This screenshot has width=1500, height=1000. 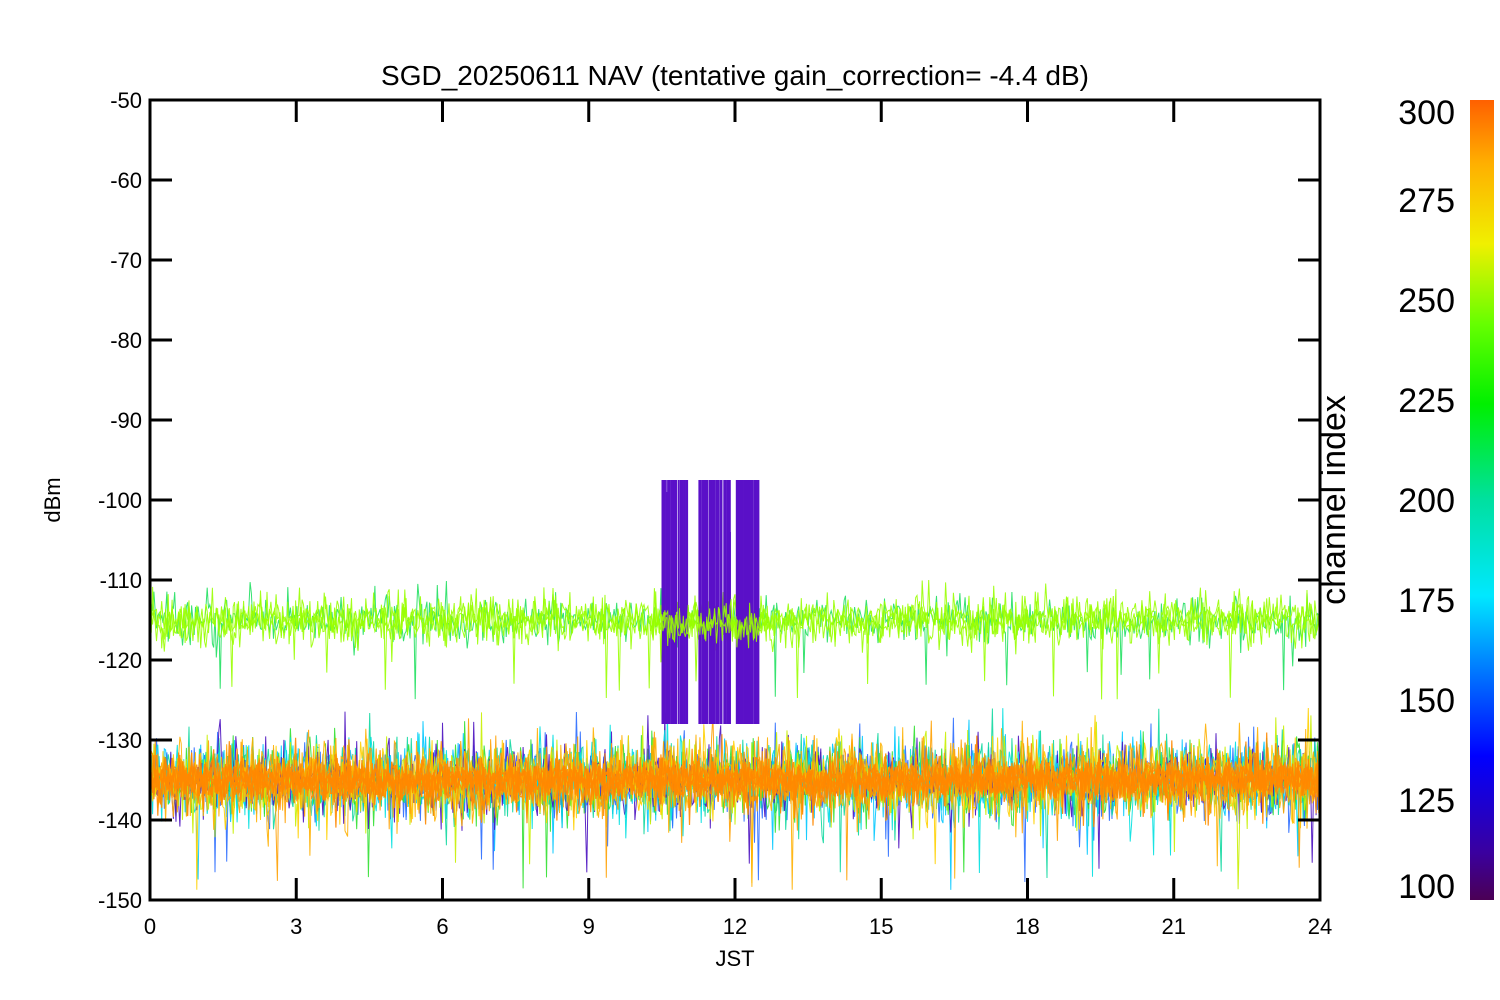 I want to click on colorbar-tick-label: 300, so click(x=1426, y=113).